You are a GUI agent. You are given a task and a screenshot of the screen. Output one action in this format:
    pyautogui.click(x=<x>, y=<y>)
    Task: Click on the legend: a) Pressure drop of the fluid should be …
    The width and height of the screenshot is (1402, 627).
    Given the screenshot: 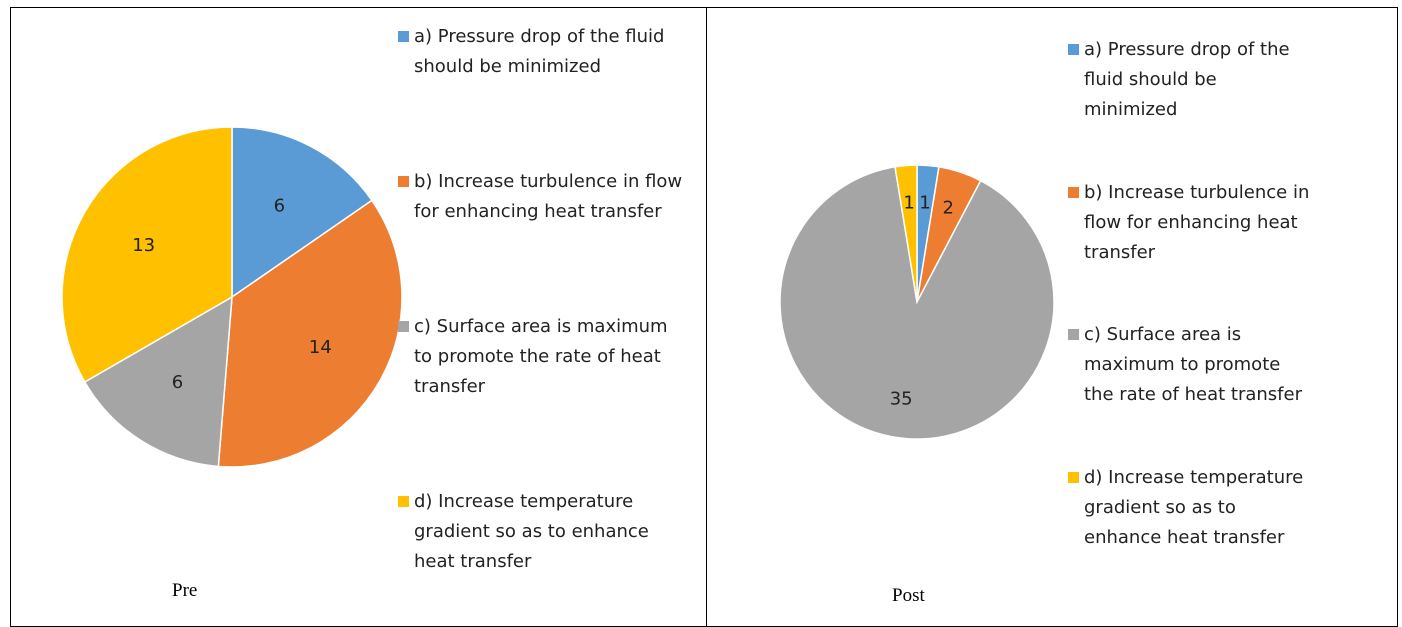 What is the action you would take?
    pyautogui.click(x=1190, y=294)
    